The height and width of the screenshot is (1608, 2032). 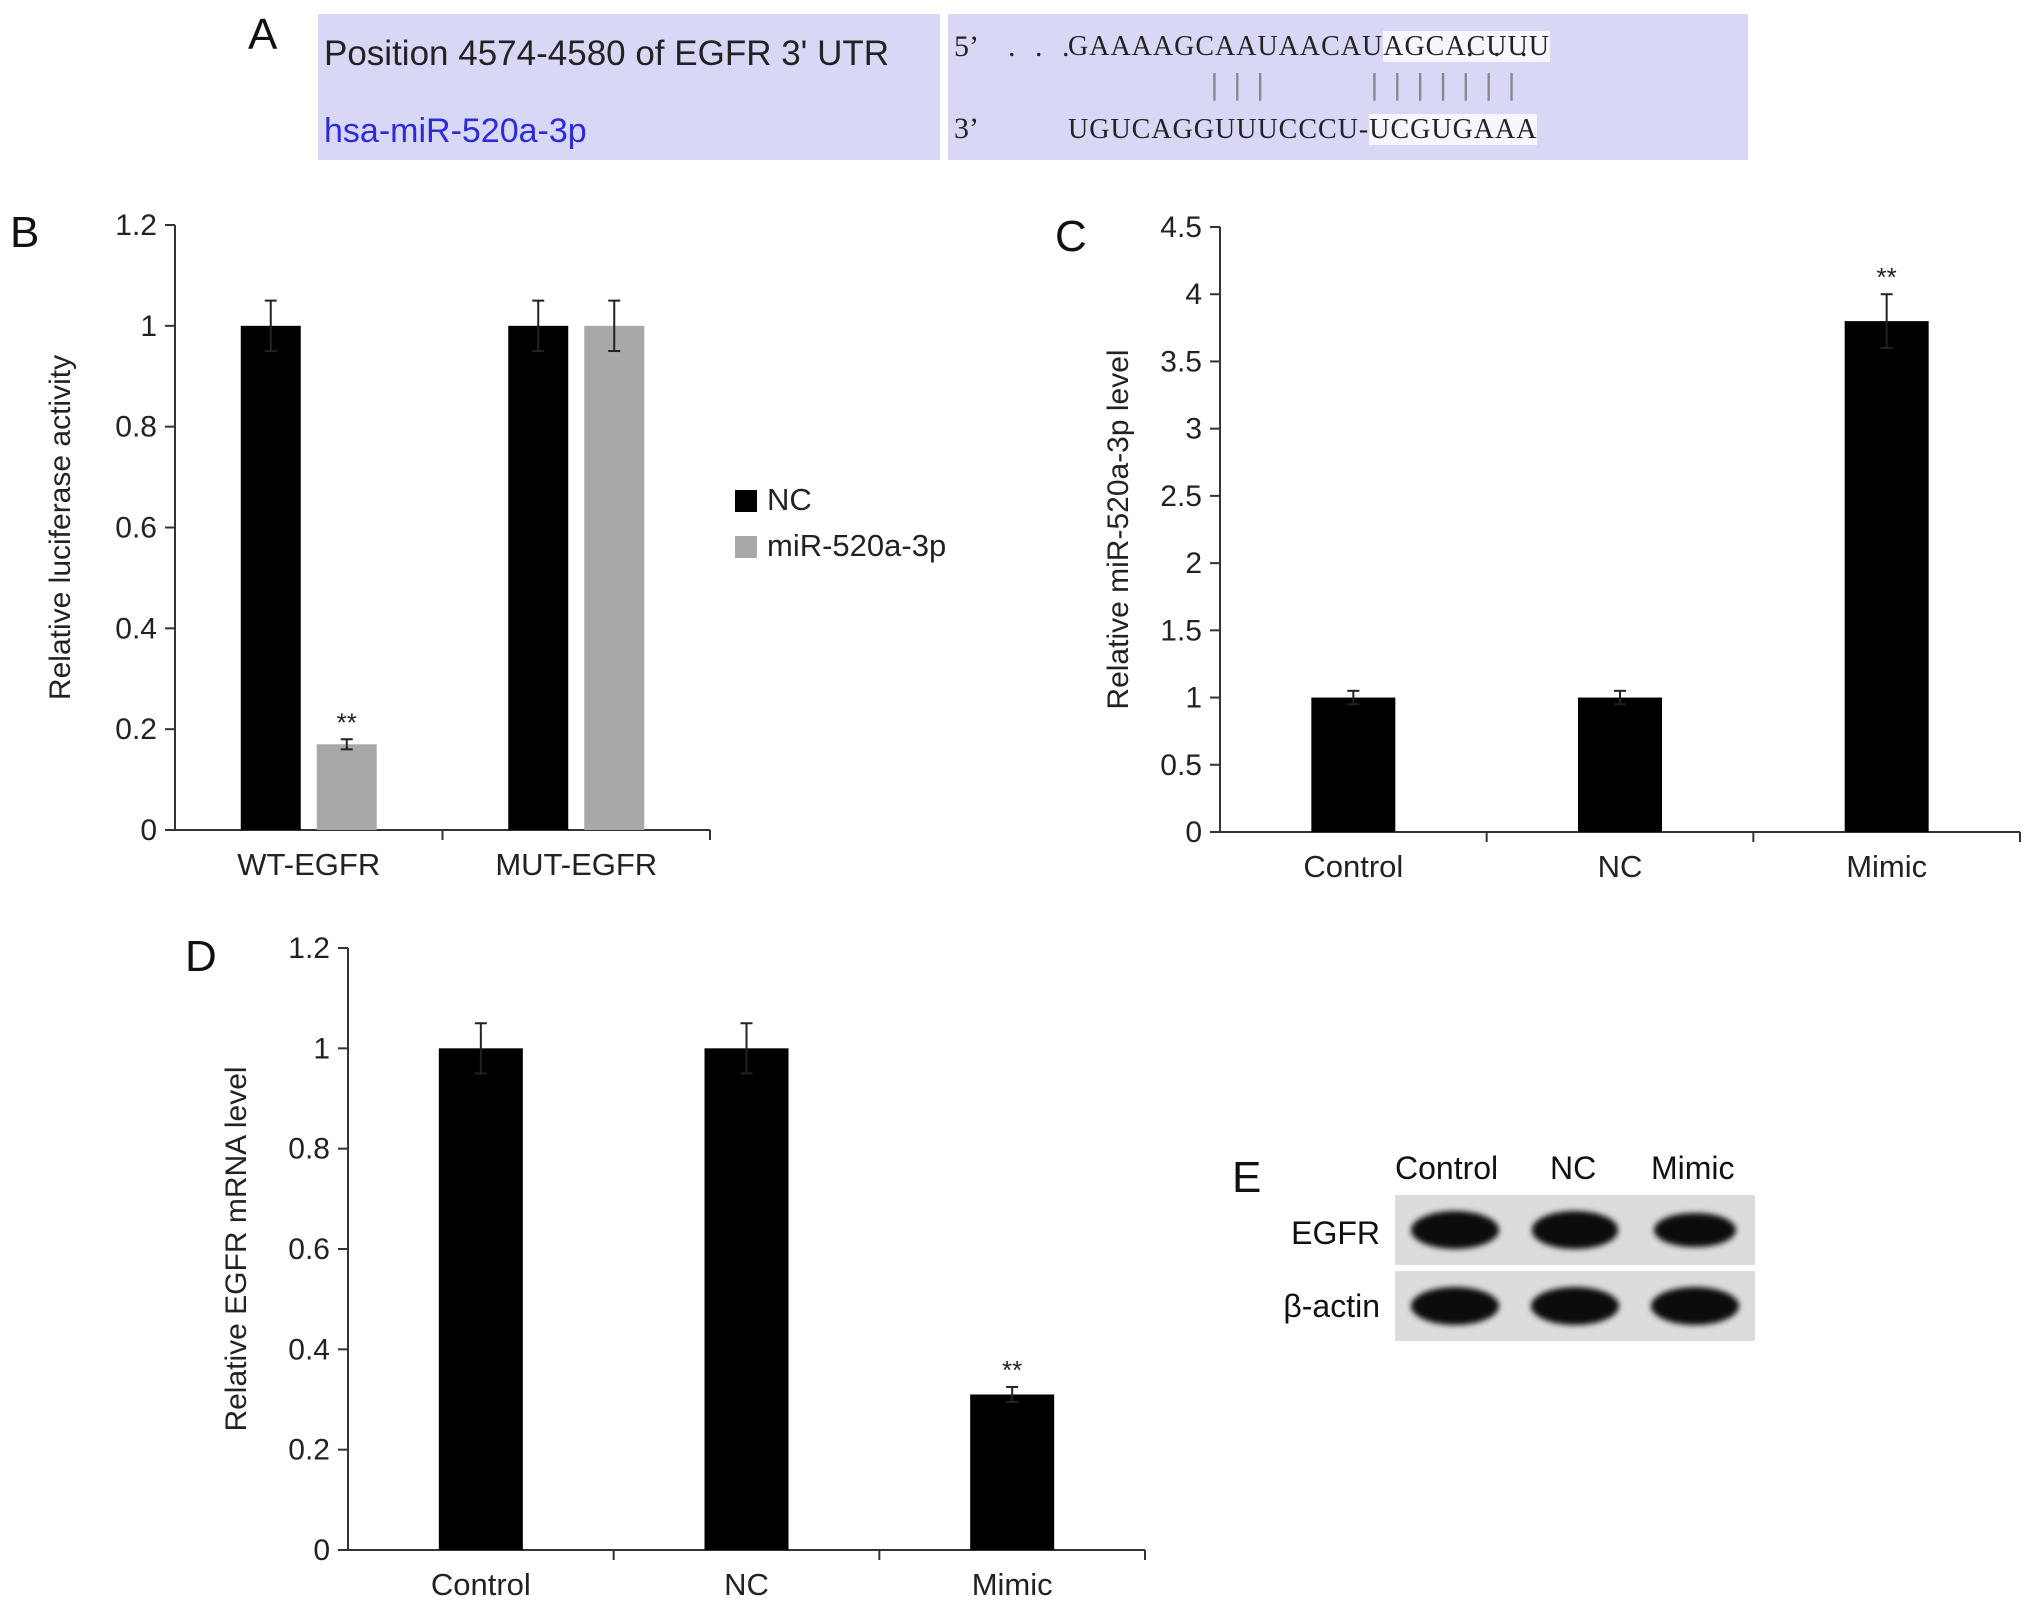 What do you see at coordinates (856, 545) in the screenshot?
I see `legend-label: miR-520a-3p` at bounding box center [856, 545].